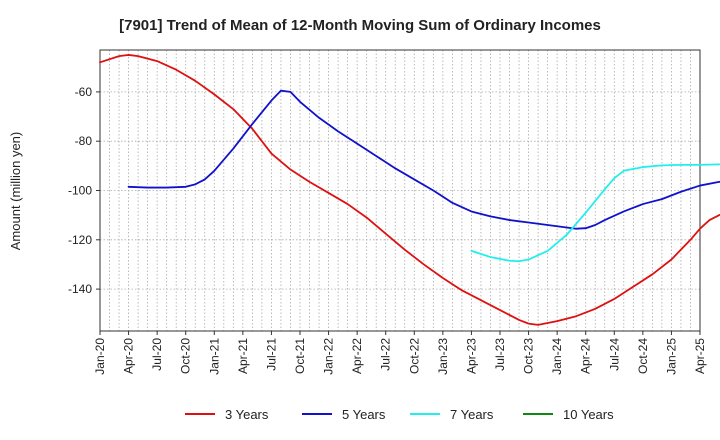 Image resolution: width=720 pixels, height=440 pixels. Describe the element at coordinates (300, 356) in the screenshot. I see `x-tick-label: Oct-21` at that location.